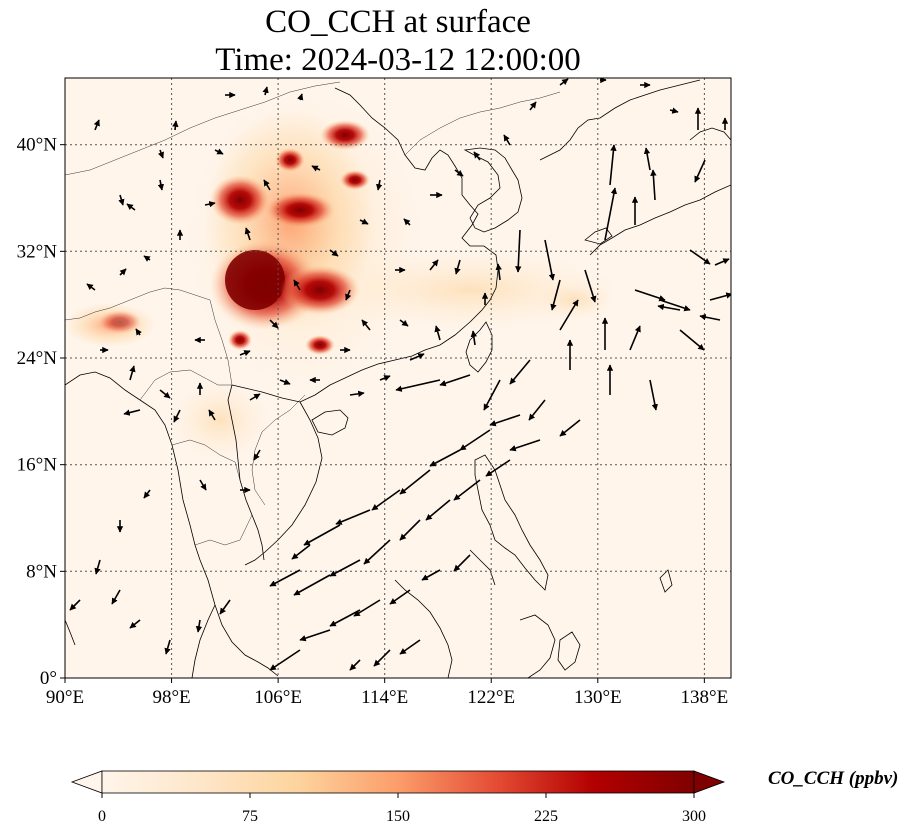  What do you see at coordinates (833, 778) in the screenshot?
I see `colorbar-title: CO_CCH (ppbv)` at bounding box center [833, 778].